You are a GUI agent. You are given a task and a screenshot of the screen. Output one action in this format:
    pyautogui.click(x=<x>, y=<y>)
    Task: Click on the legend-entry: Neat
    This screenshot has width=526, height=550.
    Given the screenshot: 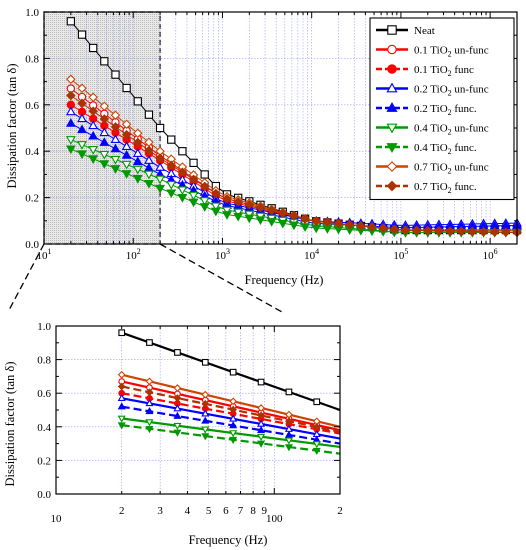 What is the action you would take?
    pyautogui.click(x=405, y=31)
    